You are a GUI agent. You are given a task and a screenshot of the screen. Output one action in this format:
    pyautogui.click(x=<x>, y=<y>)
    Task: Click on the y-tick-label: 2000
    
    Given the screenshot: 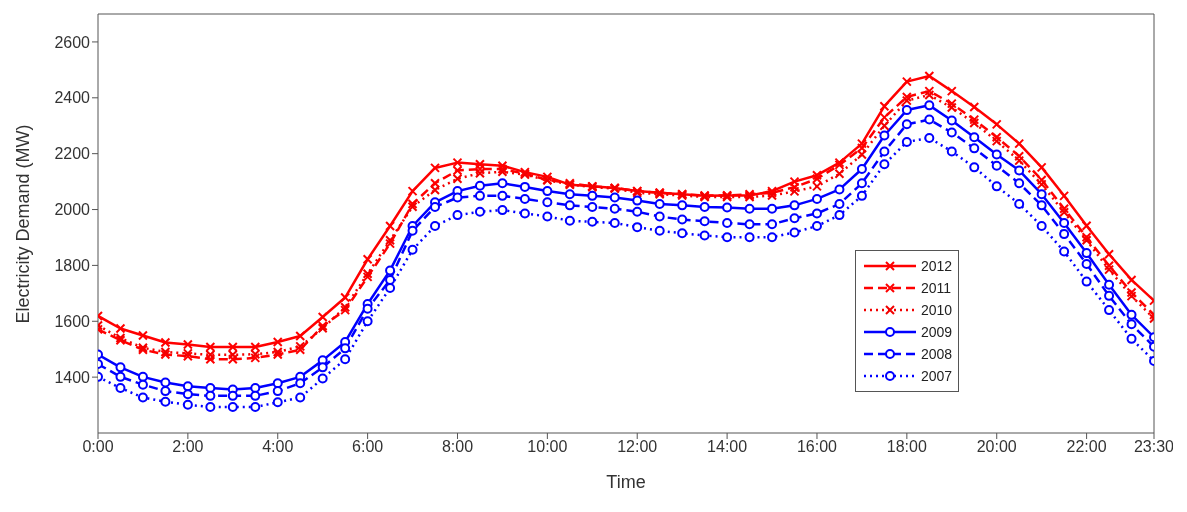 What is the action you would take?
    pyautogui.click(x=72, y=210)
    